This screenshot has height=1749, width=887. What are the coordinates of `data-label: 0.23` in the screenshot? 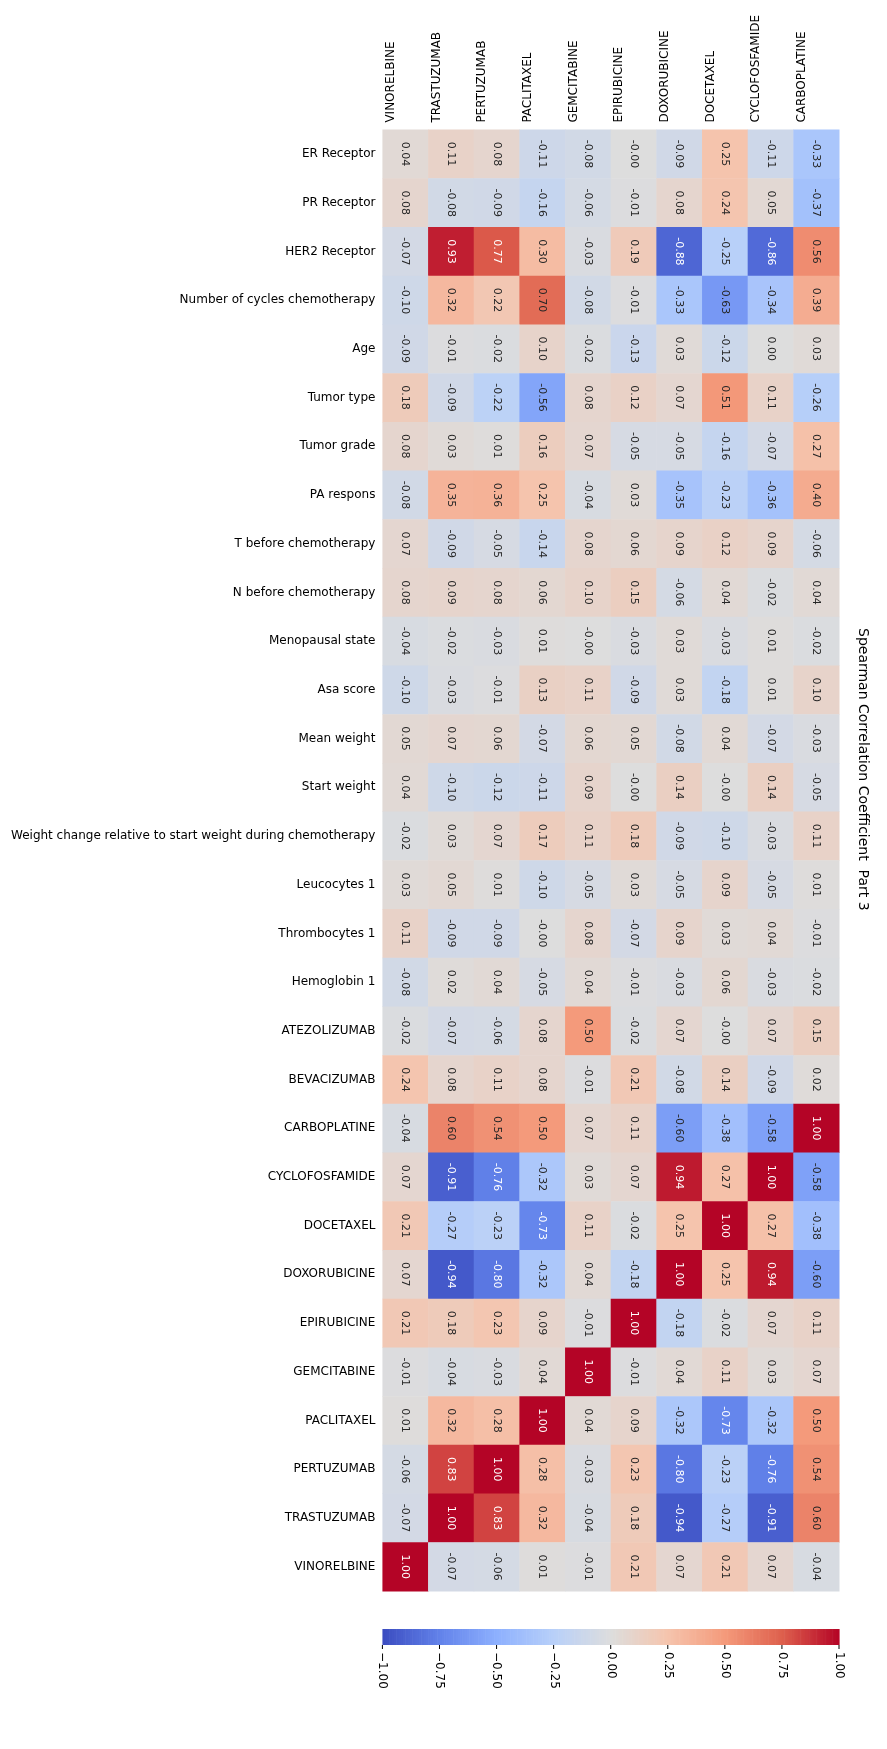 It's located at (497, 1323).